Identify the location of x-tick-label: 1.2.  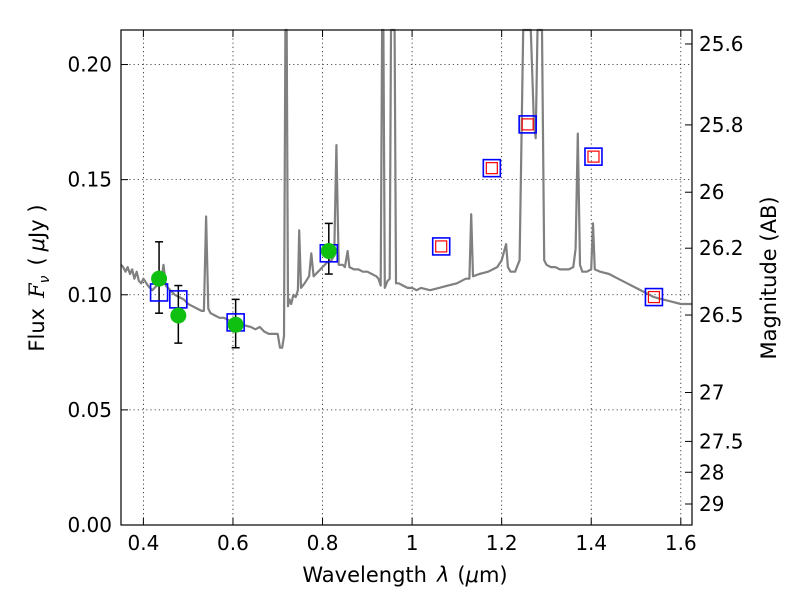
(502, 543).